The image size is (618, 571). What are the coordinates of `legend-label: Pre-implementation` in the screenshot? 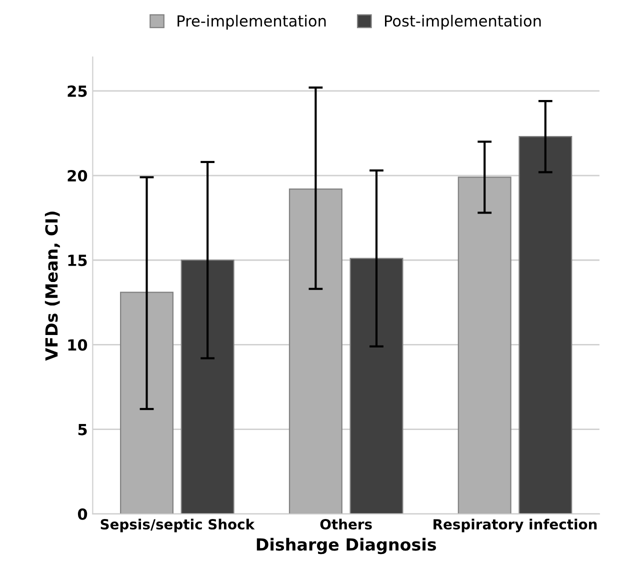 It's located at (252, 22).